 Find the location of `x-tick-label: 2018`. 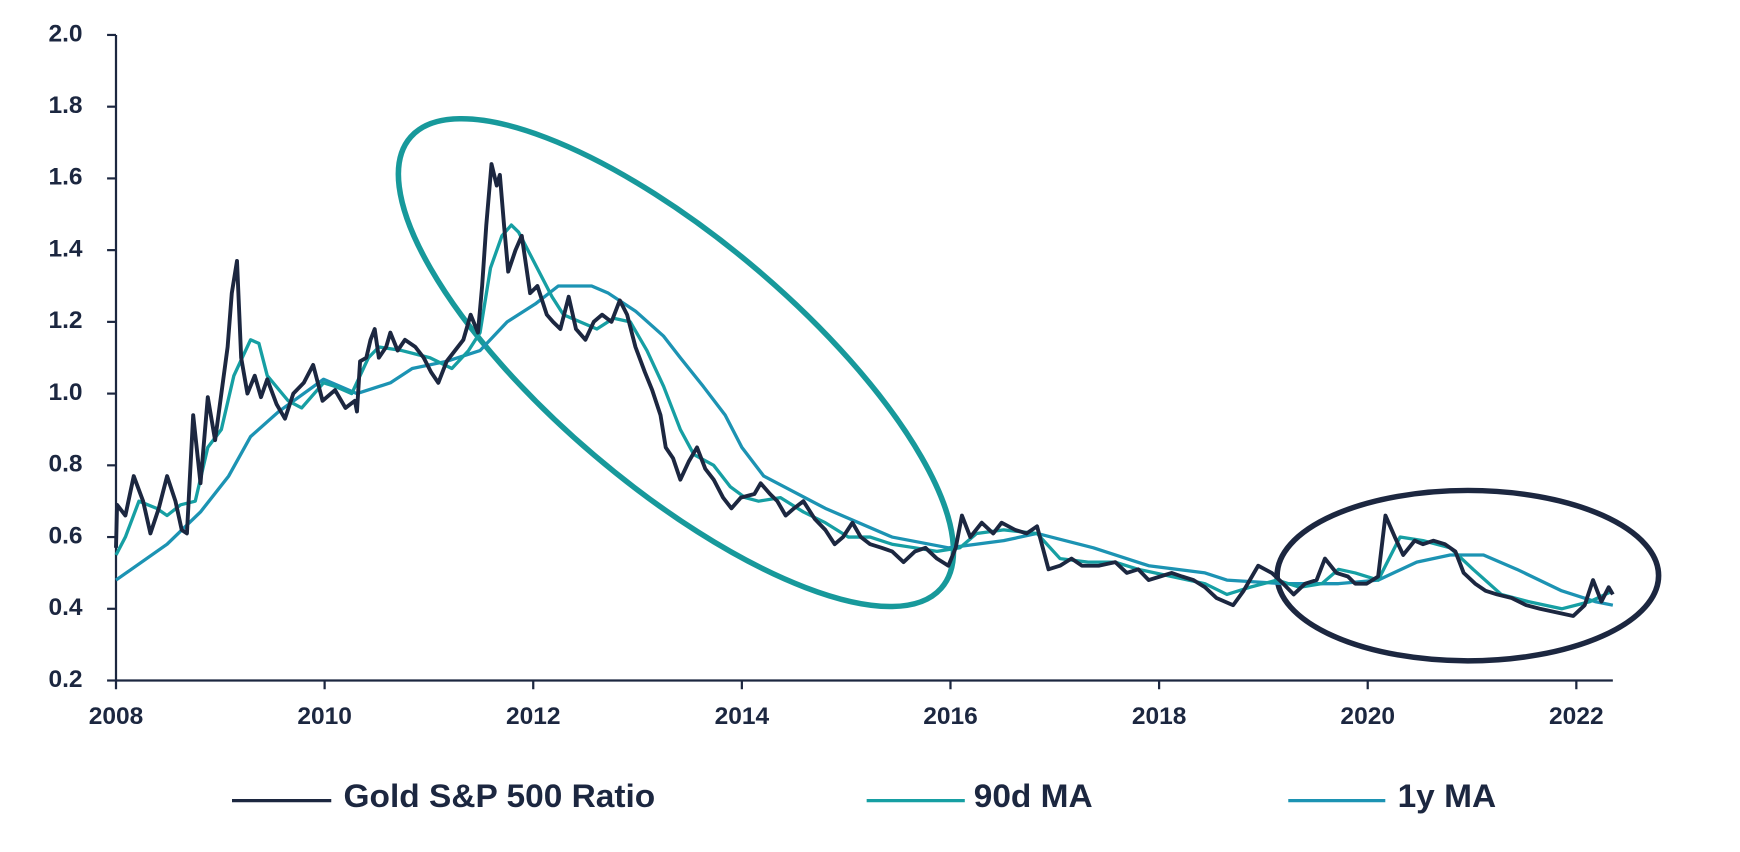

x-tick-label: 2018 is located at coordinates (1159, 716).